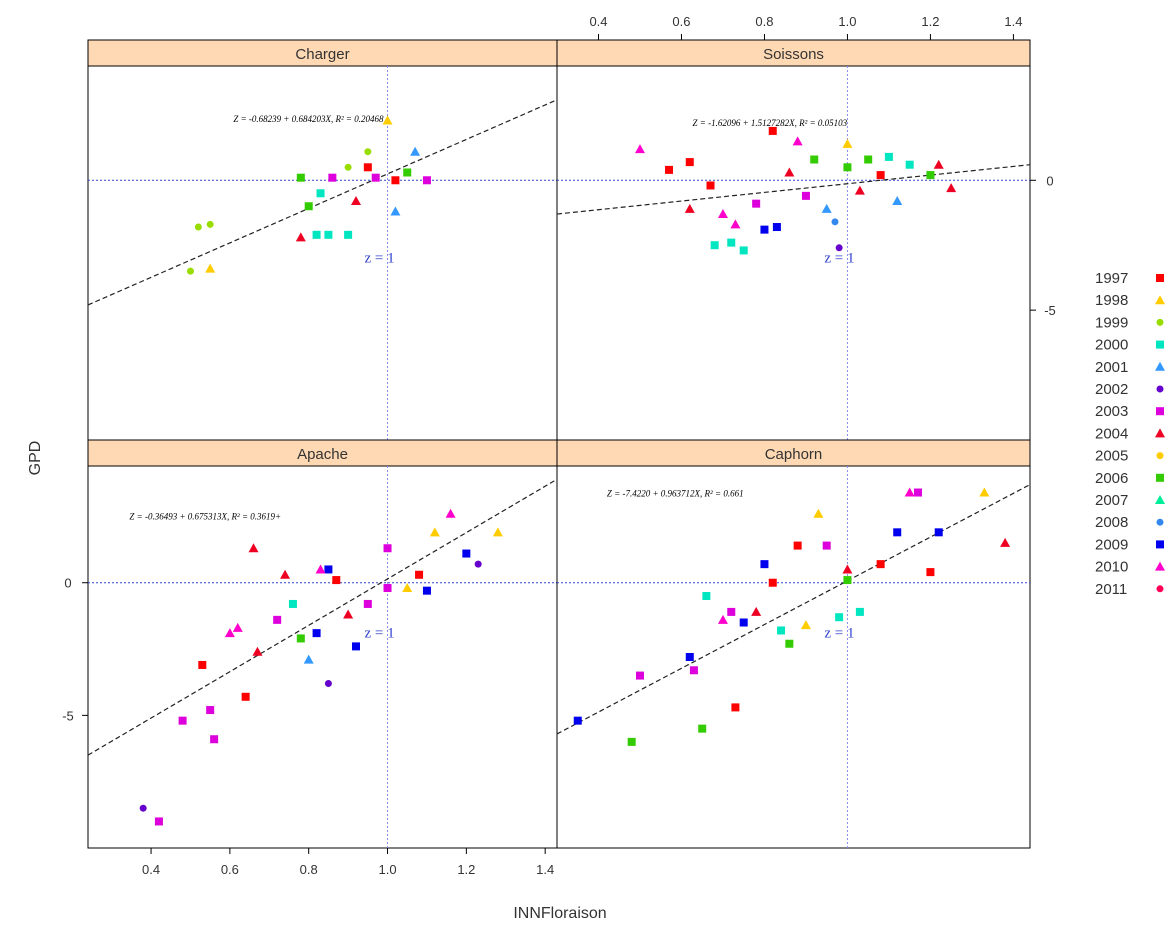 This screenshot has height=935, width=1176. What do you see at coordinates (1111, 389) in the screenshot?
I see `legend-label: 2002` at bounding box center [1111, 389].